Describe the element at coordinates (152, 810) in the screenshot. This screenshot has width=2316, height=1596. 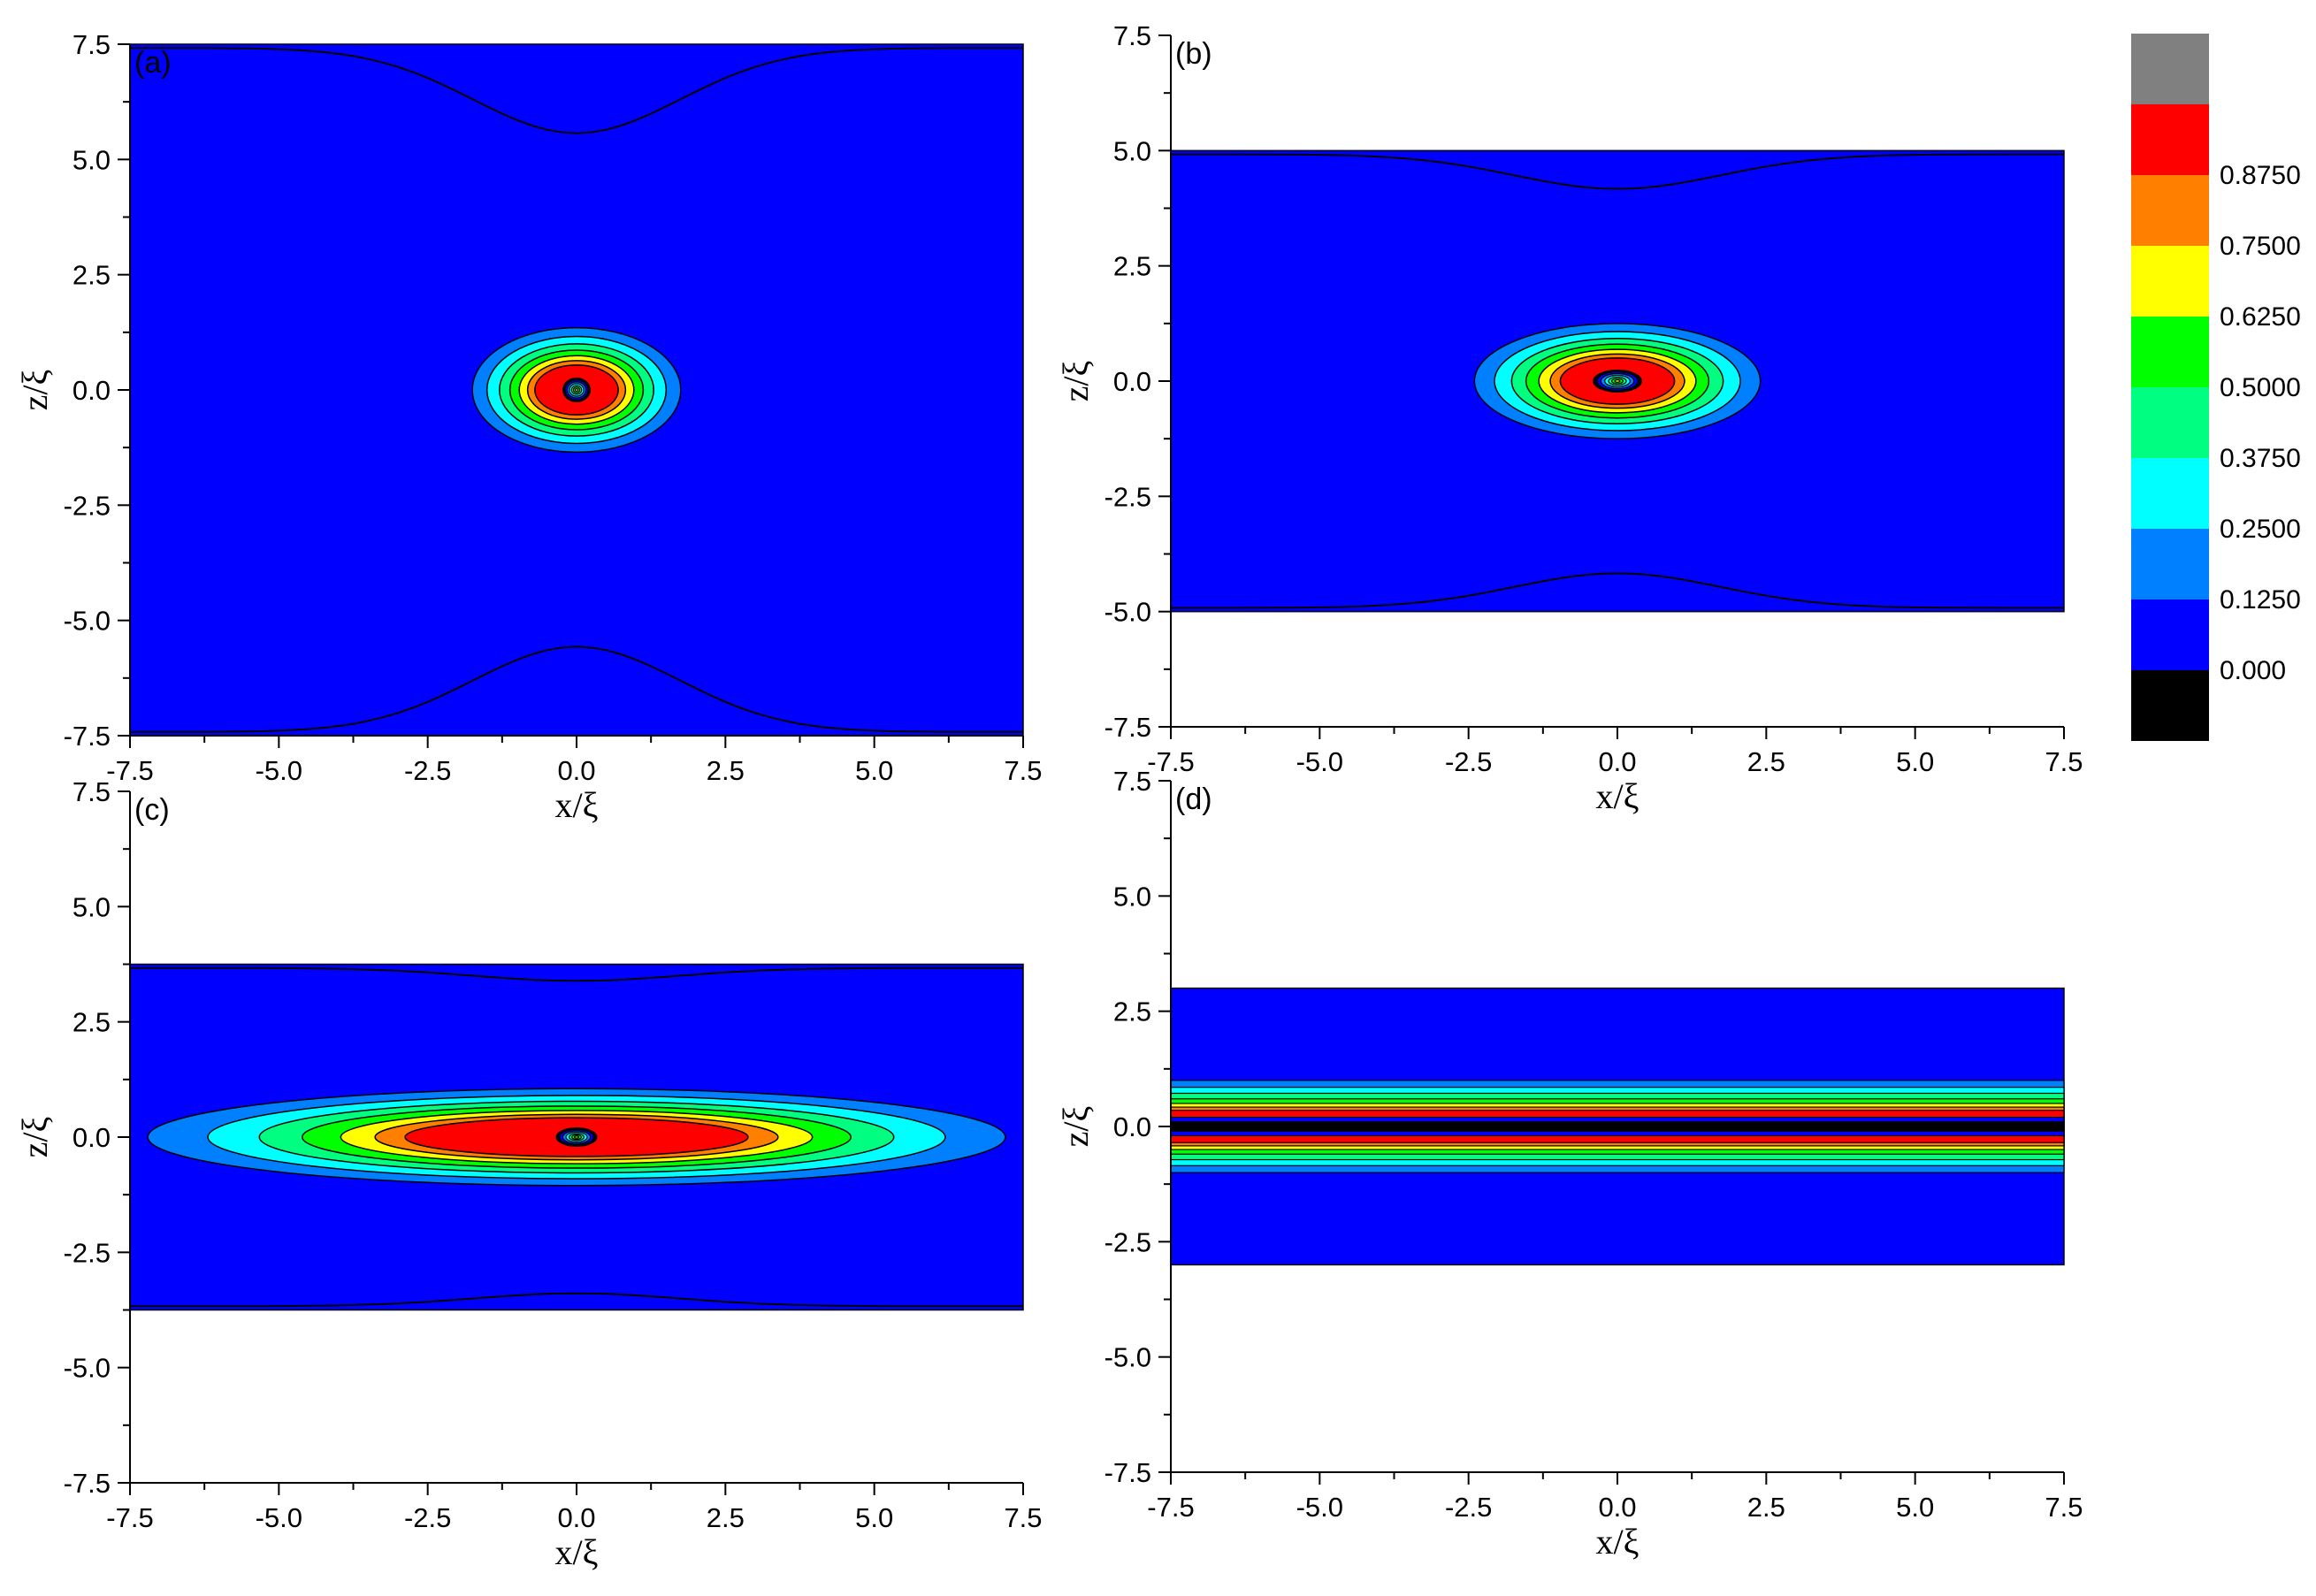
I see `panel-label: (c)` at that location.